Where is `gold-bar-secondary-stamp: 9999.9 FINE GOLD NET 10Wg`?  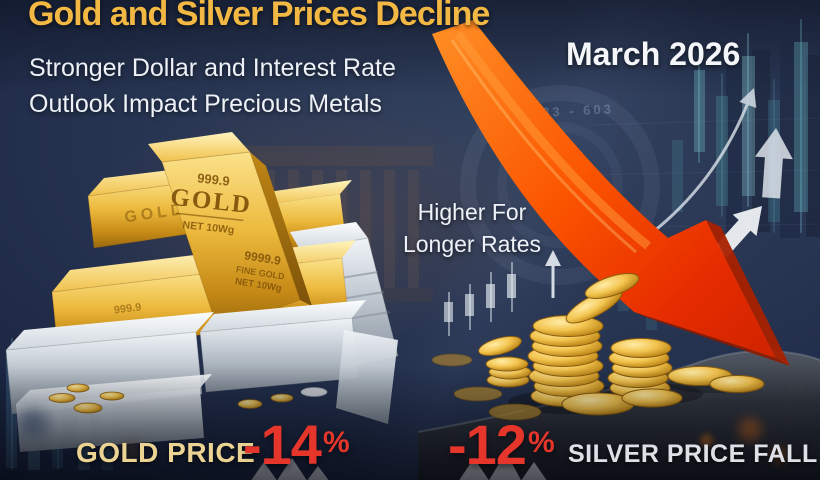 gold-bar-secondary-stamp: 9999.9 FINE GOLD NET 10Wg is located at coordinates (259, 271).